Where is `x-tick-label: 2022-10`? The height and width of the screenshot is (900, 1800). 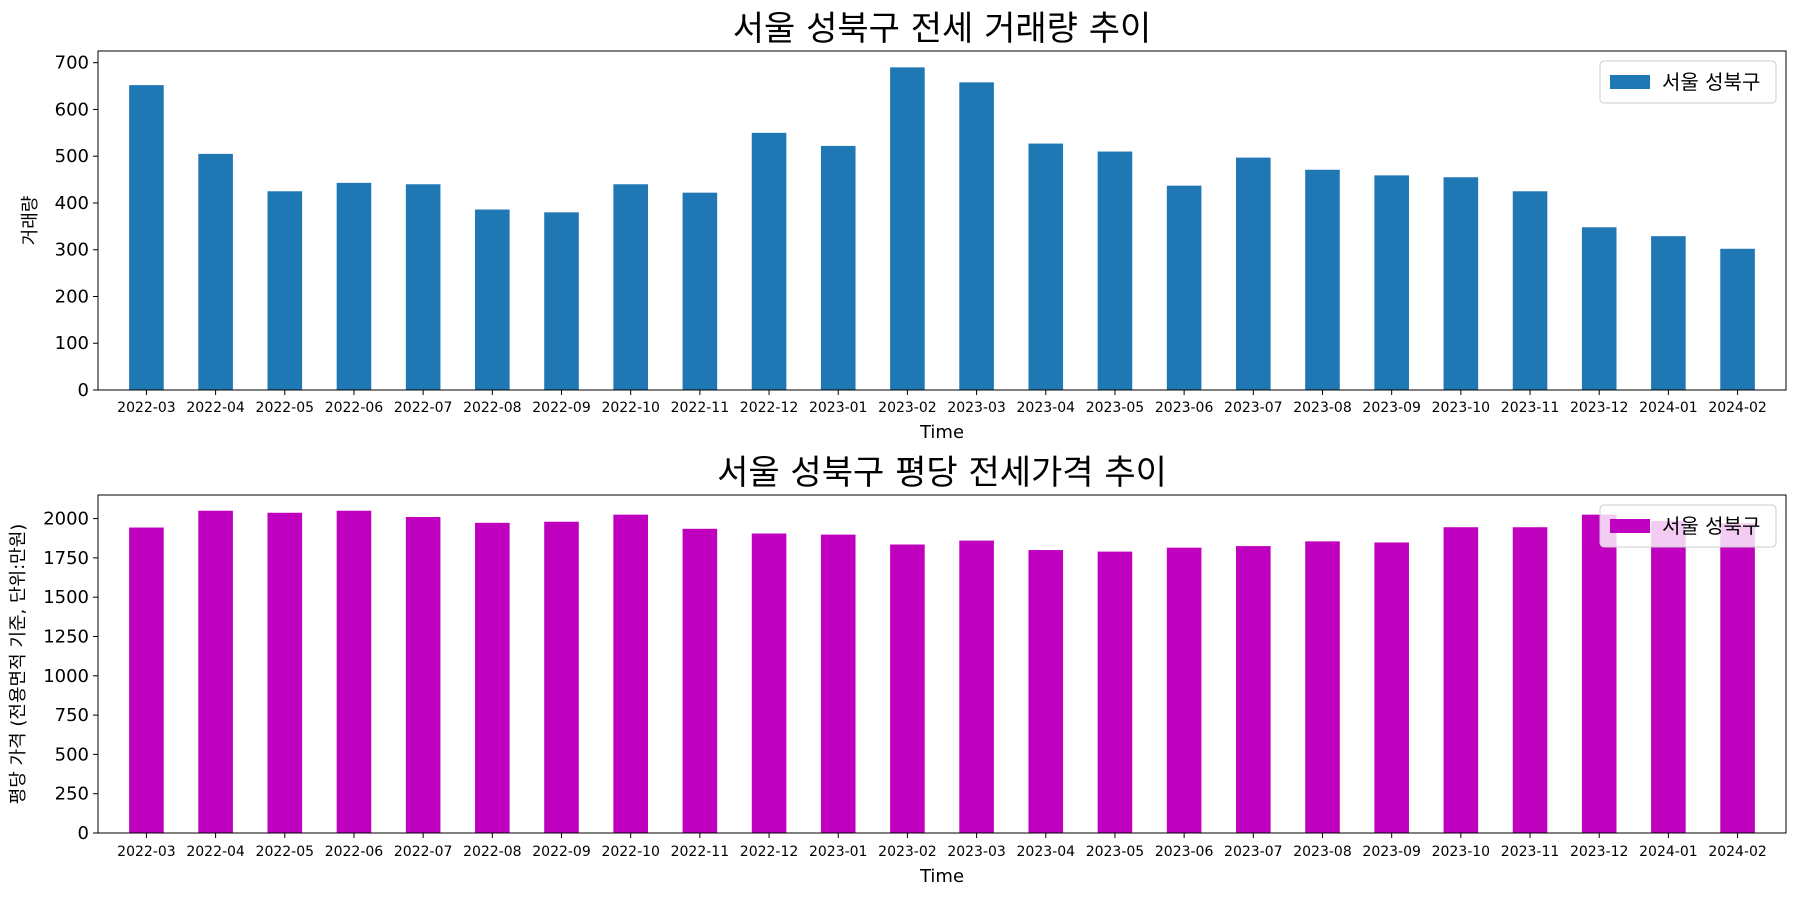
x-tick-label: 2022-10 is located at coordinates (630, 852).